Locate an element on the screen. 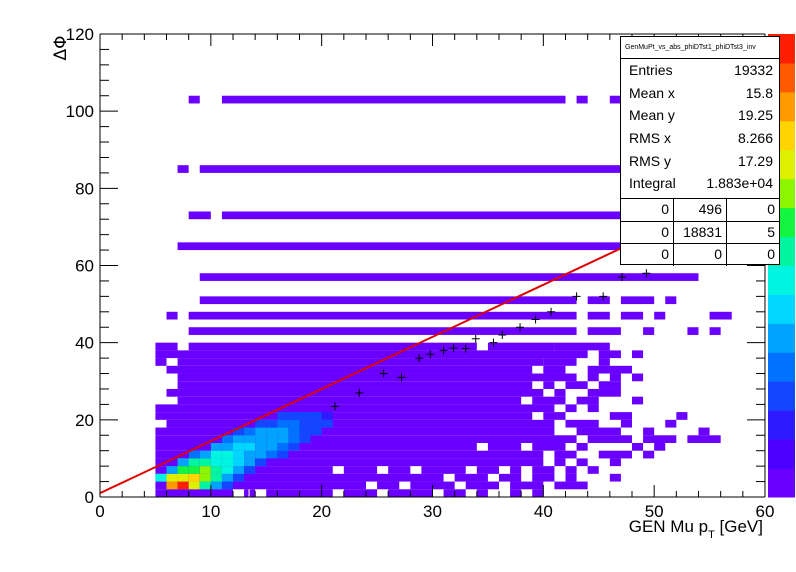 The height and width of the screenshot is (572, 796). stats-value: 19332 is located at coordinates (753, 70).